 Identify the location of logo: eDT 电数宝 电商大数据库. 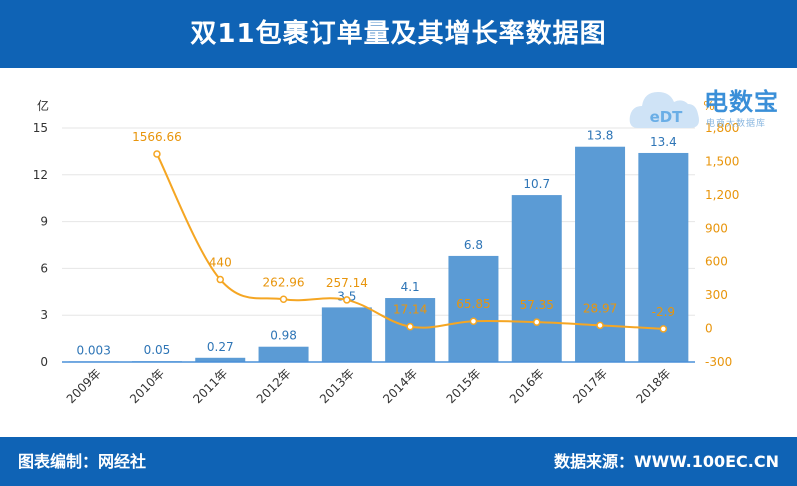
(708, 110).